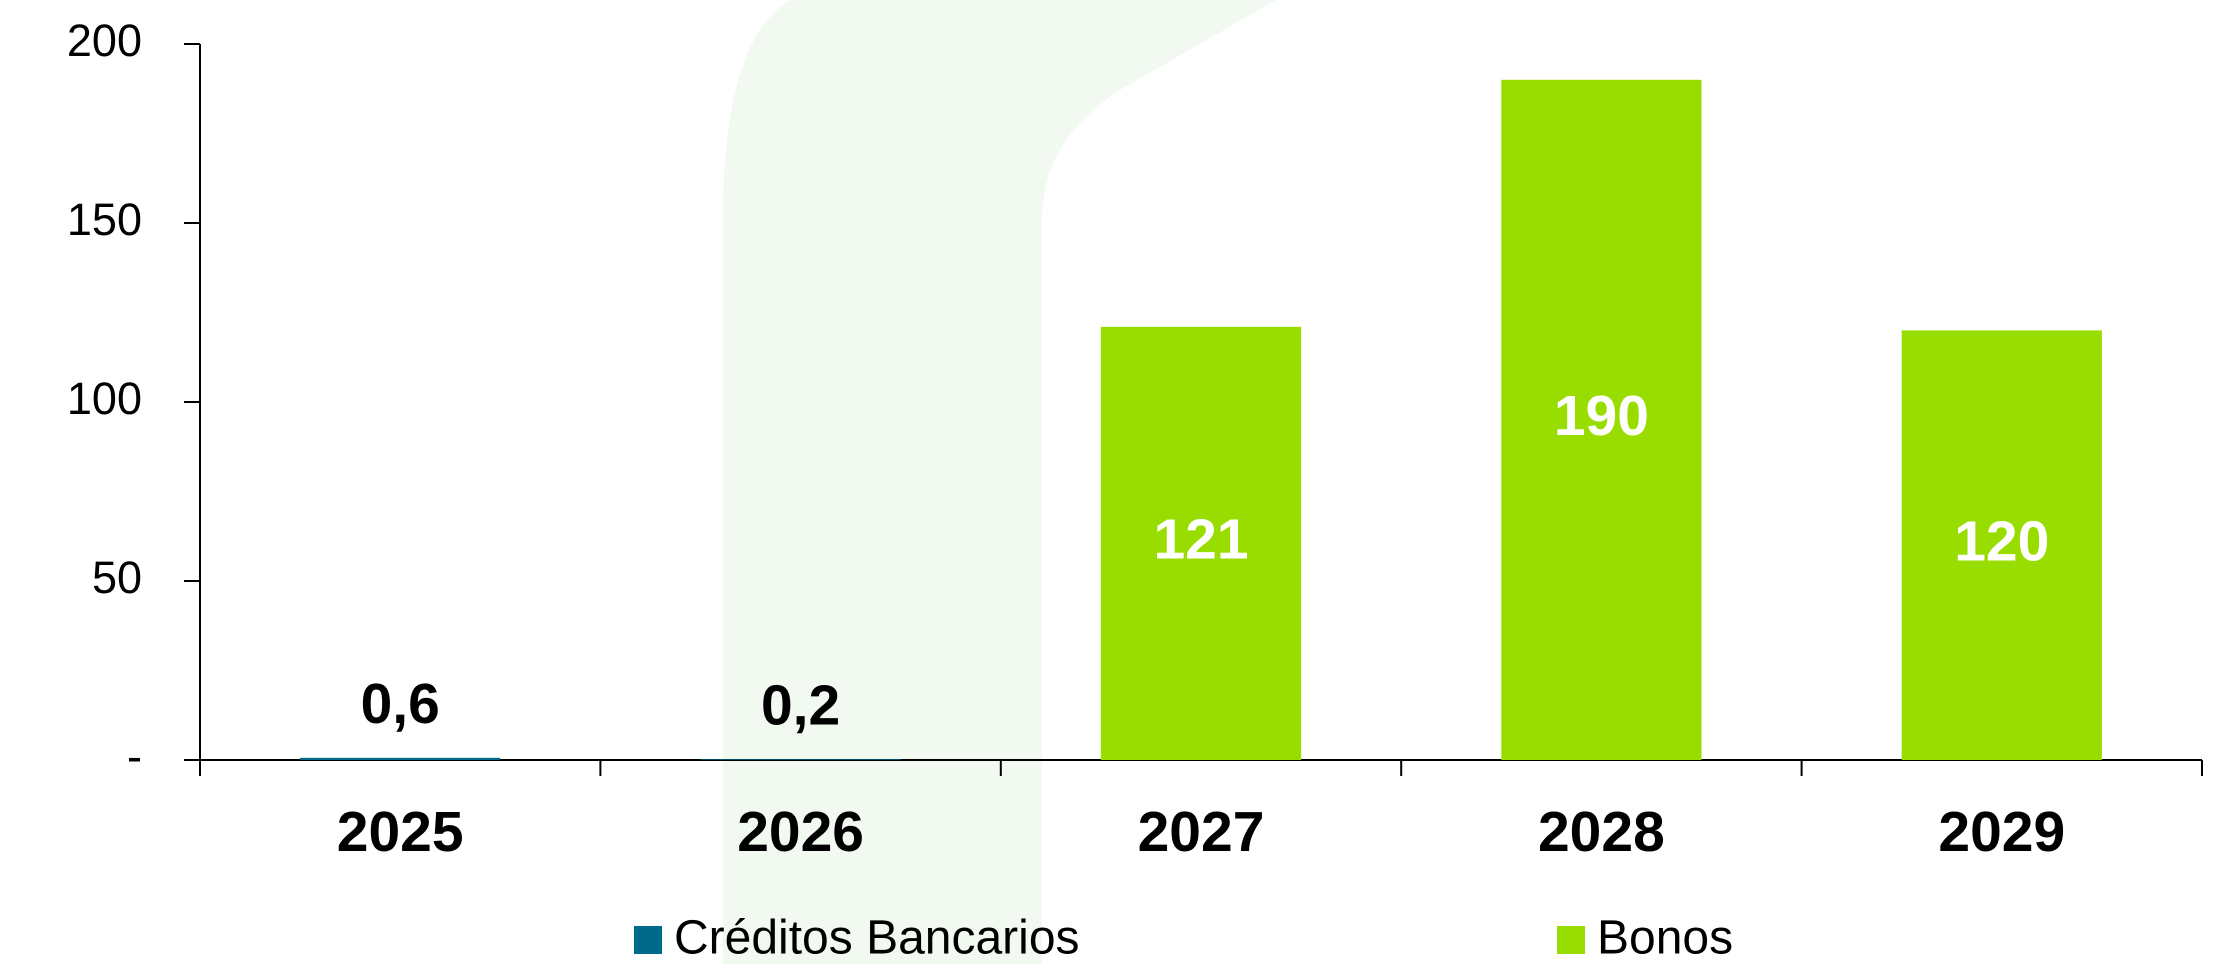 The height and width of the screenshot is (964, 2223). Describe the element at coordinates (877, 938) in the screenshot. I see `legend-label: Créditos Bancarios` at that location.